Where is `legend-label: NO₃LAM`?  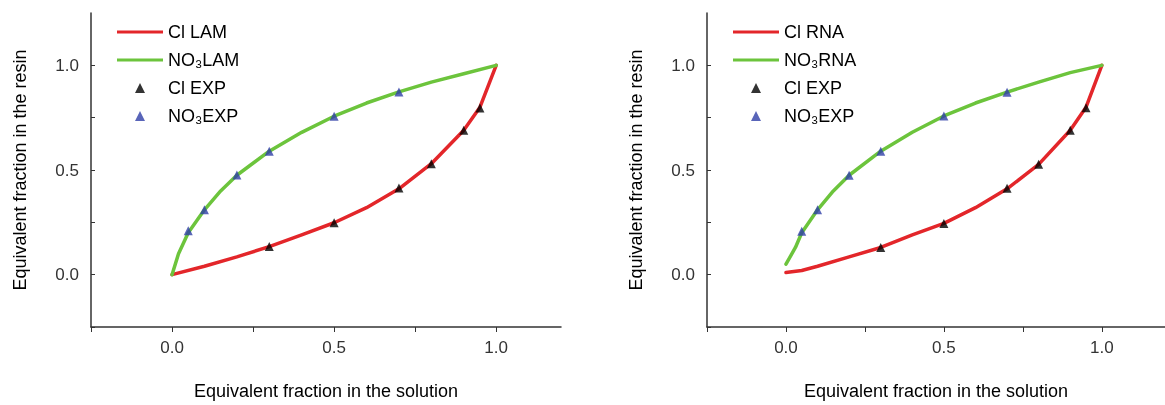
legend-label: NO₃LAM is located at coordinates (204, 60).